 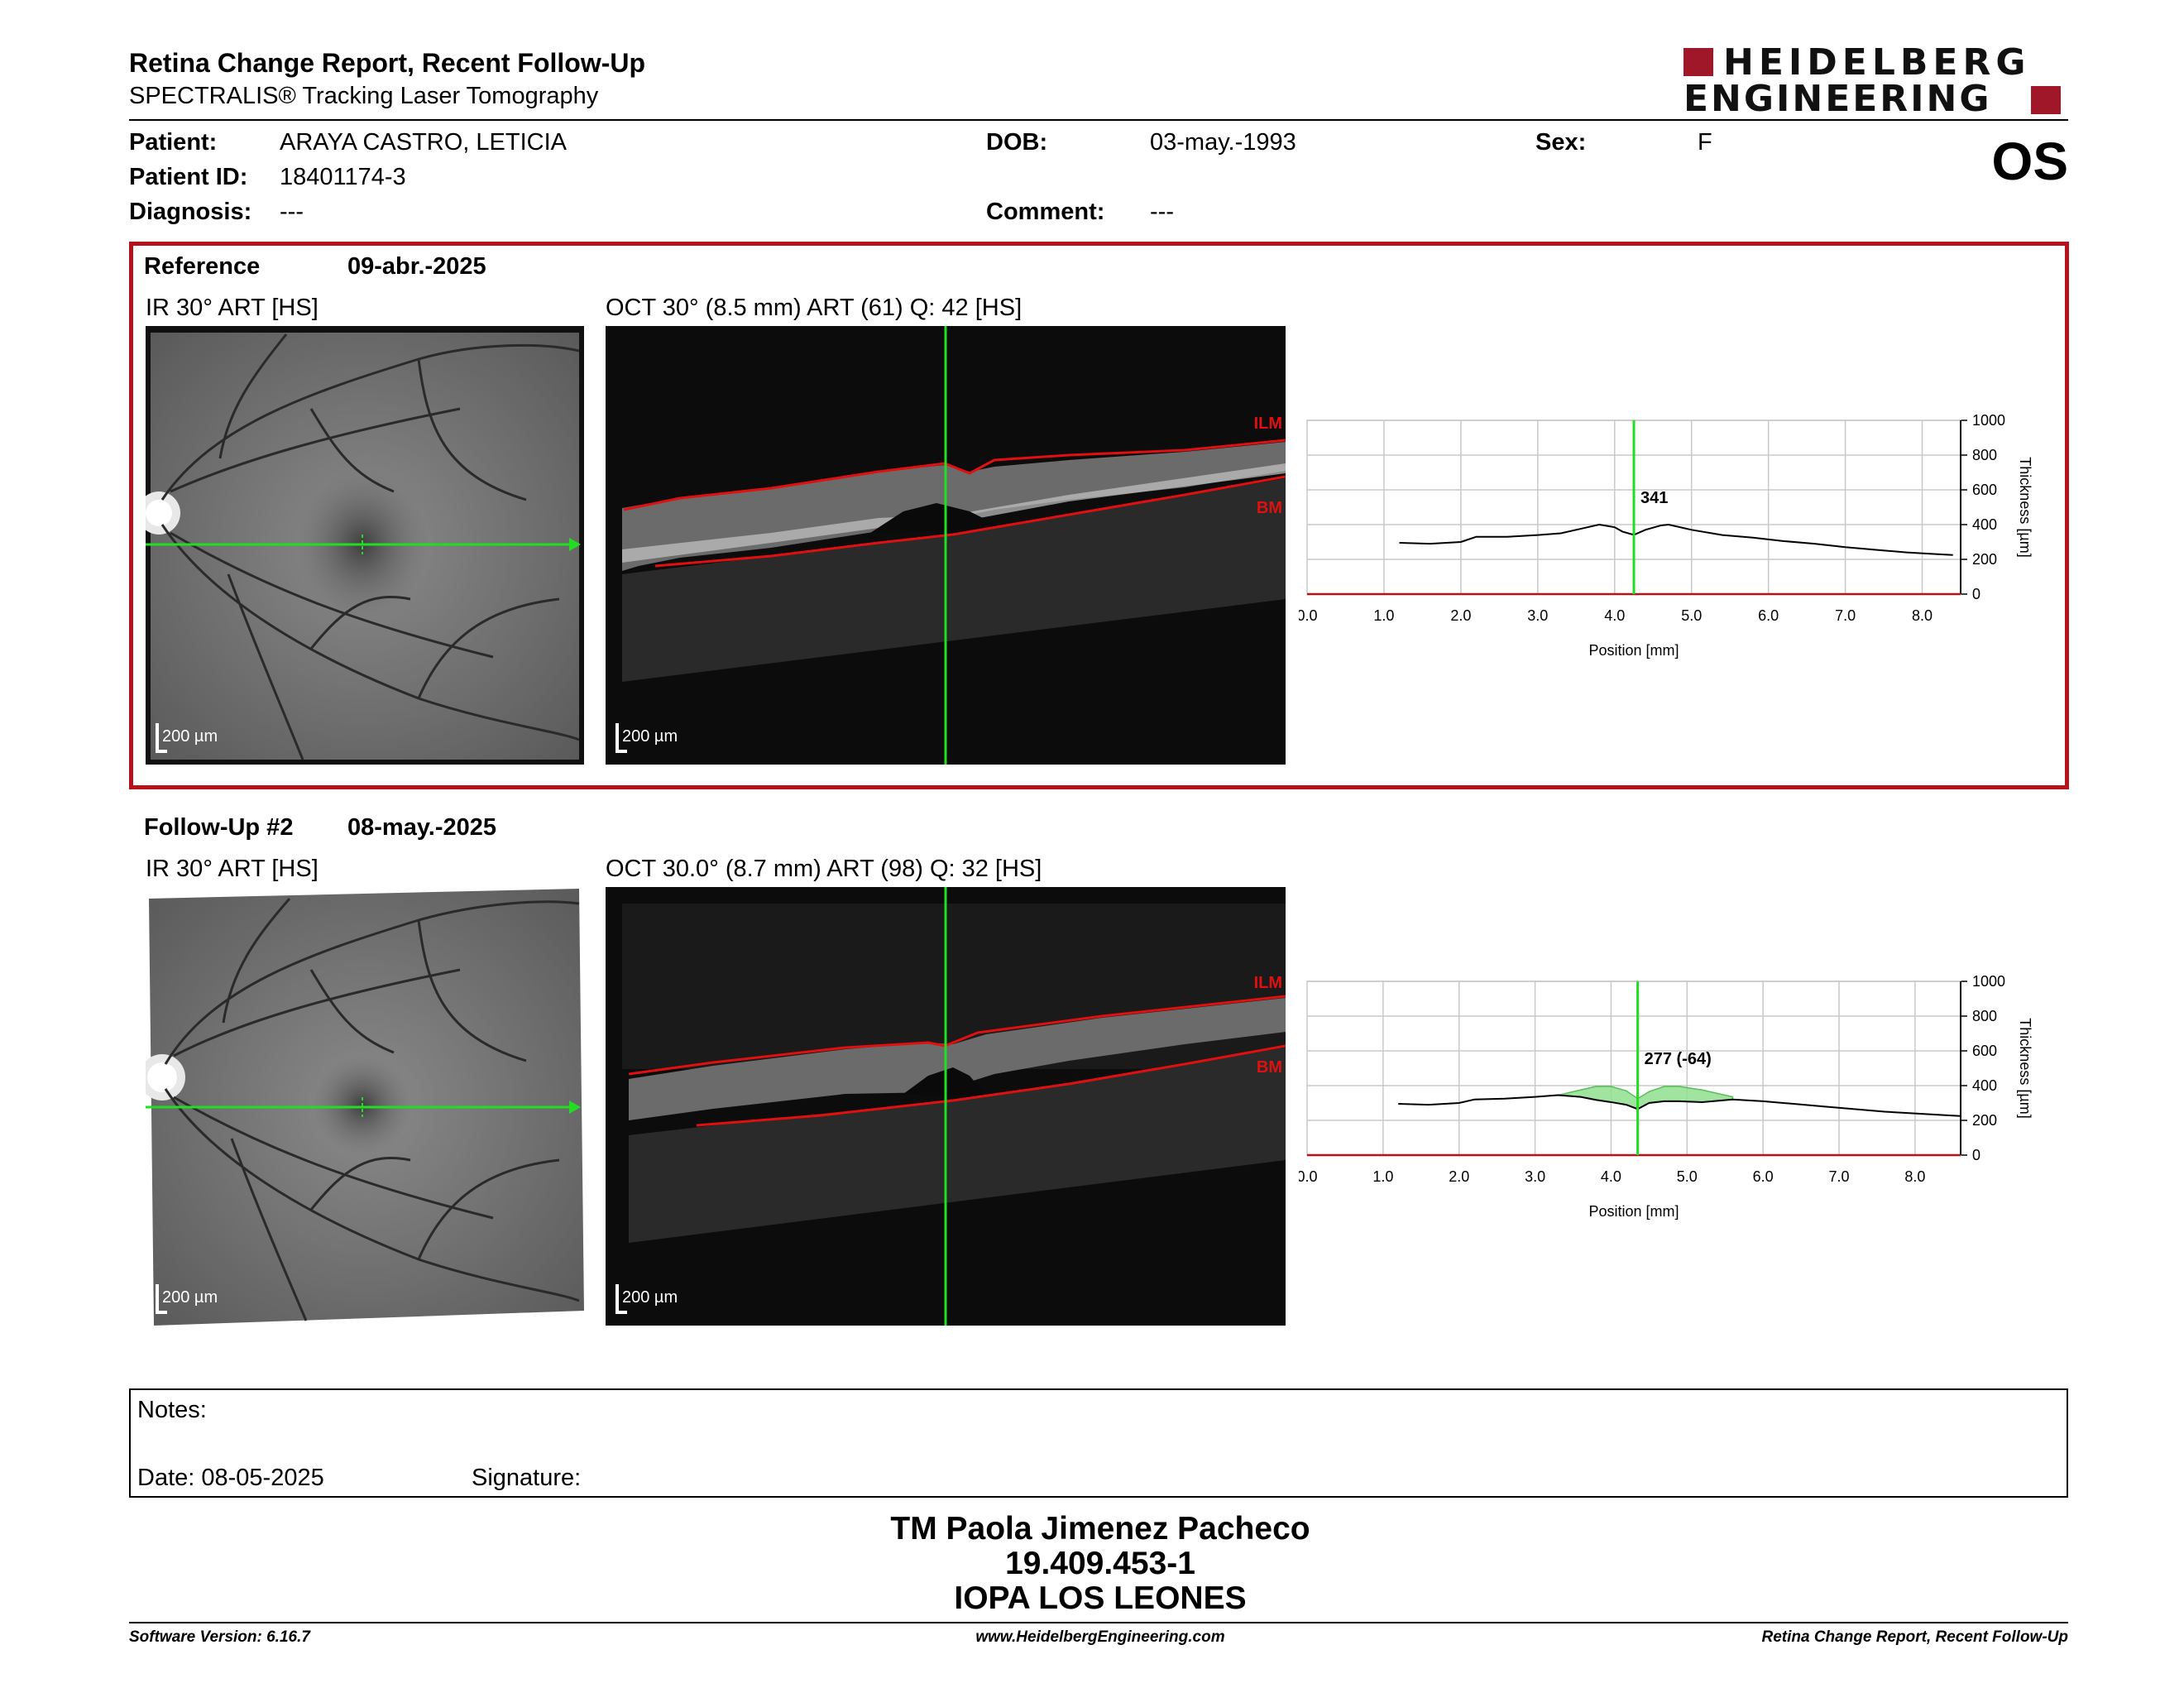 What do you see at coordinates (1984, 559) in the screenshot?
I see `chart0-y-tick-label: 200` at bounding box center [1984, 559].